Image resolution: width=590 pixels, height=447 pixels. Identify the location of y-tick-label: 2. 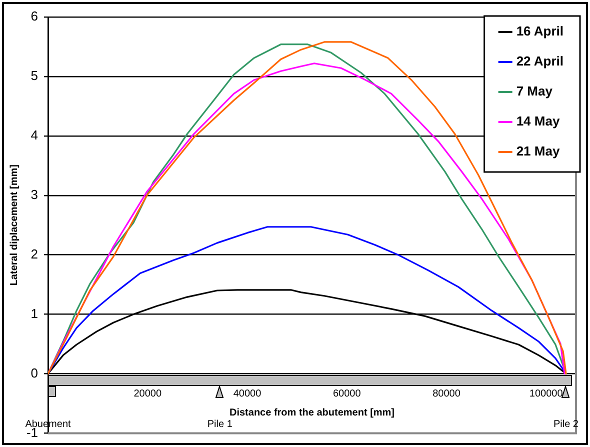
(34, 254).